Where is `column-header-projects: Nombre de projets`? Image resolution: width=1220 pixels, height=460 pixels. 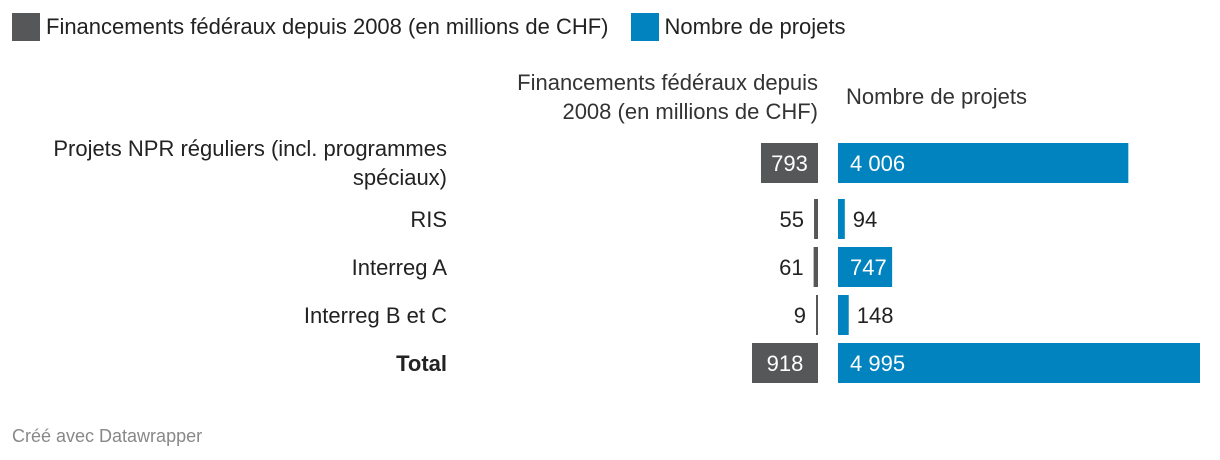
column-header-projects: Nombre de projets is located at coordinates (936, 96).